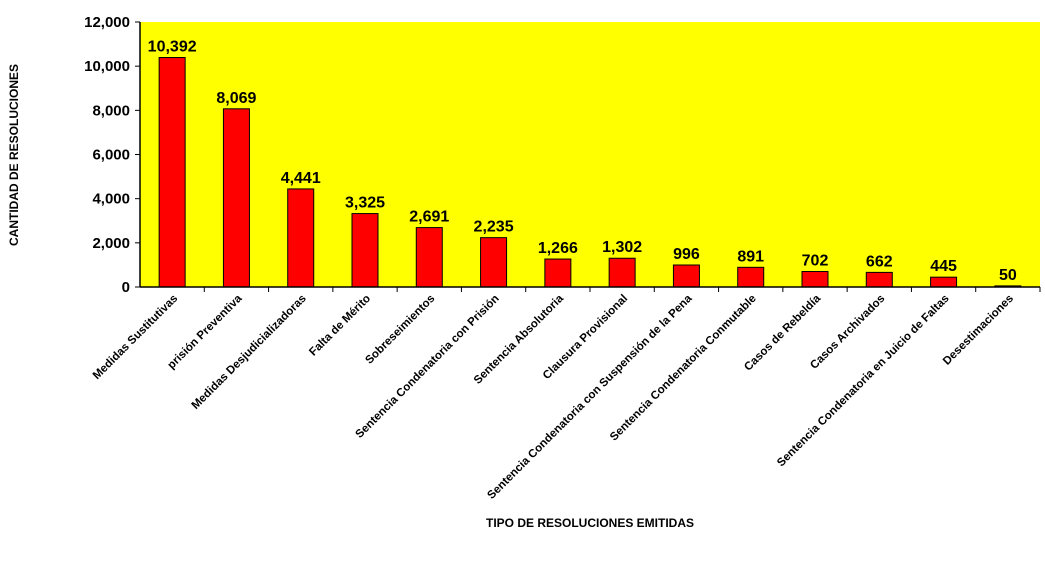 The height and width of the screenshot is (563, 1045). Describe the element at coordinates (429, 217) in the screenshot. I see `data-label: 2,691` at that location.